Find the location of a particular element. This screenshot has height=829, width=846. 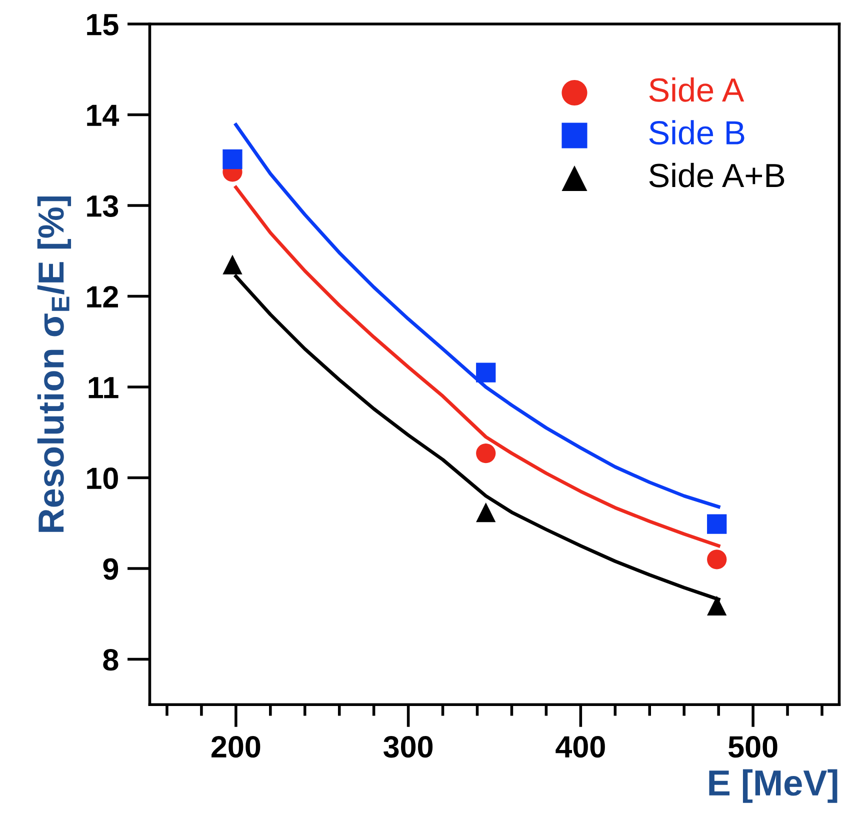

y-tick-label: 13 is located at coordinates (102, 206).